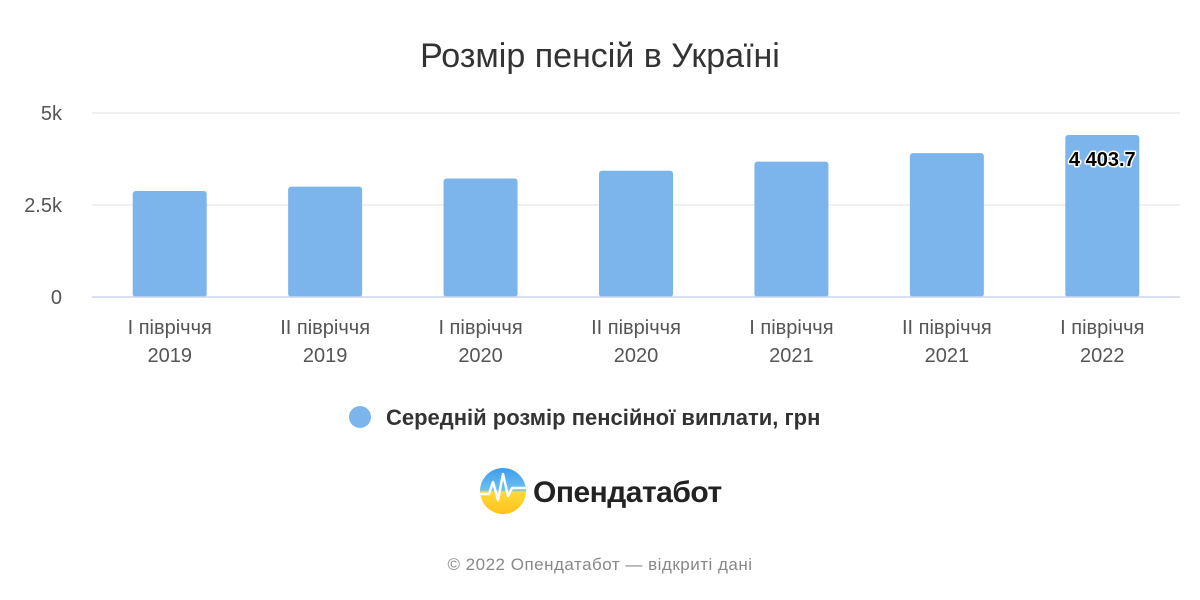  I want to click on y-axis: 0 2.5k 5k, so click(43, 206).